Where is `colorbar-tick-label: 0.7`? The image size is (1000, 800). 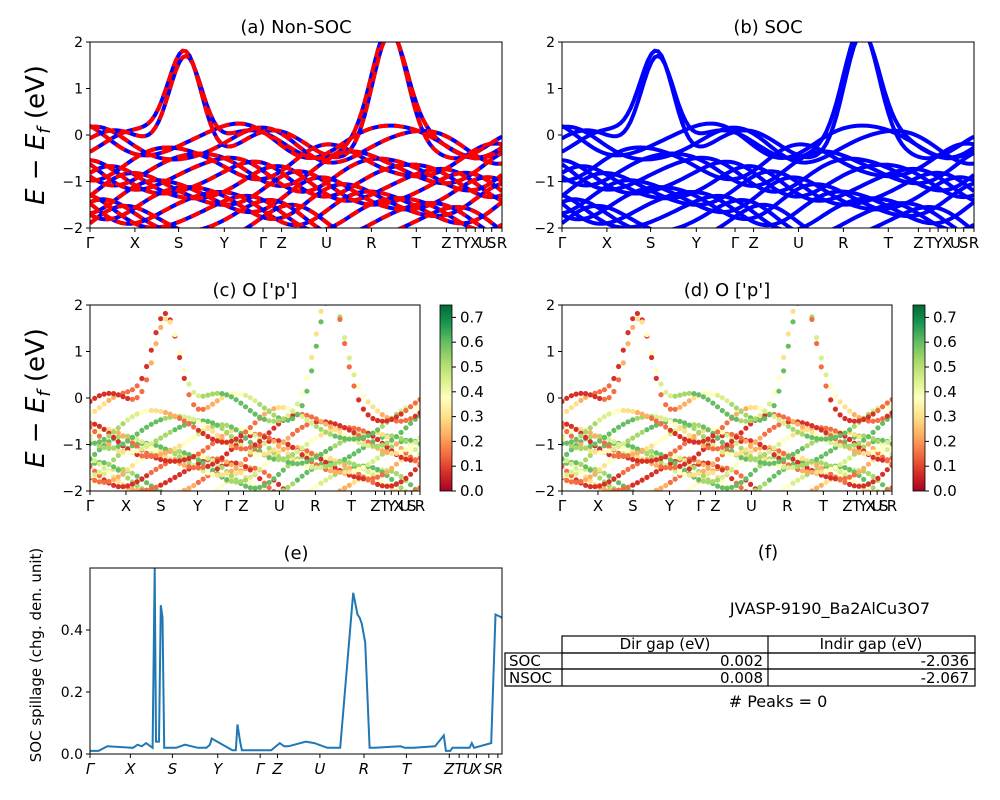
colorbar-tick-label: 0.7 is located at coordinates (472, 317).